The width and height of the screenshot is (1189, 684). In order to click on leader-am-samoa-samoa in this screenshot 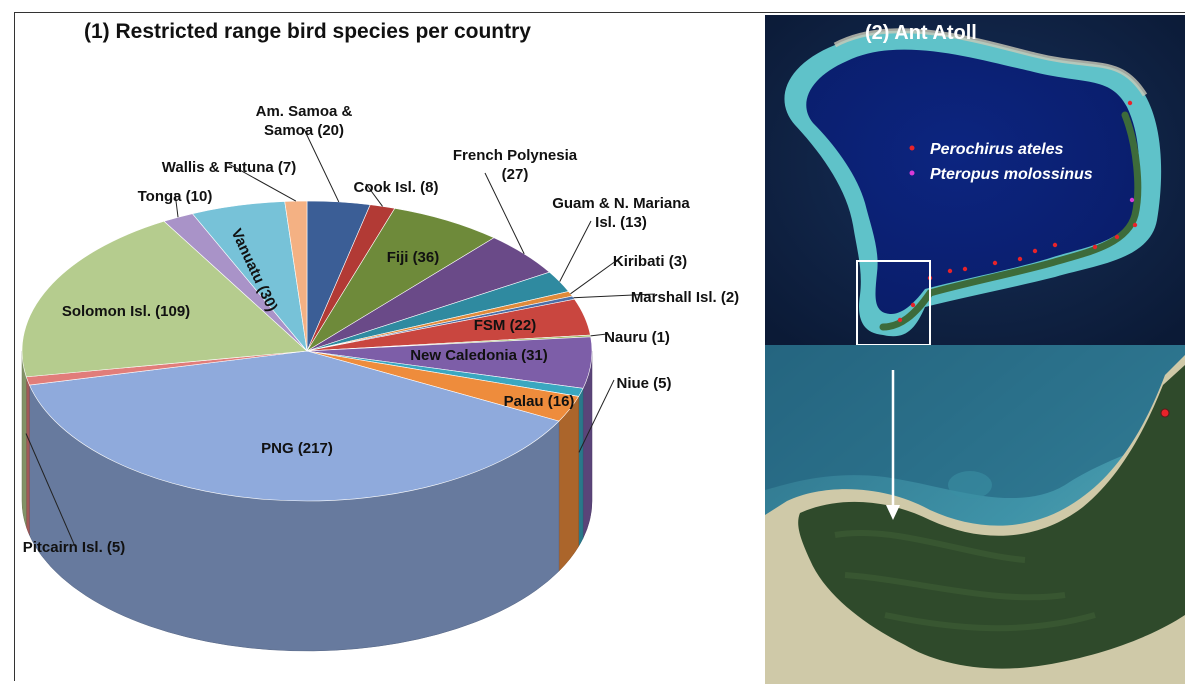, I will do `click(321, 165)`.